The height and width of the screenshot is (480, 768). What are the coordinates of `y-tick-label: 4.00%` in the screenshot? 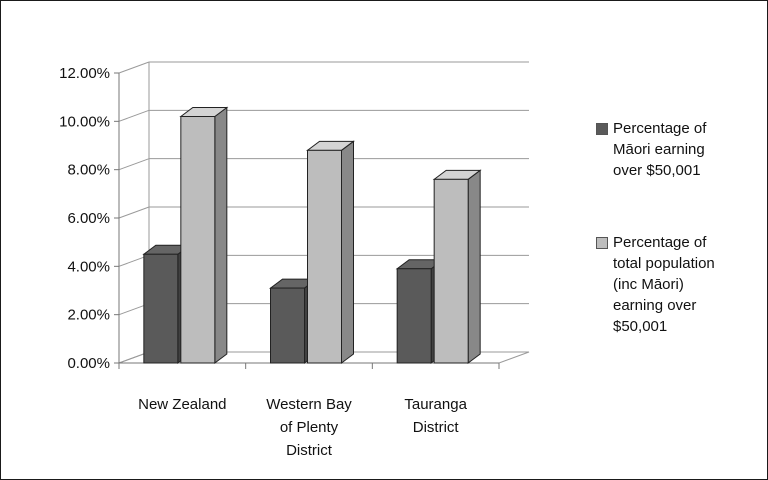 It's located at (88, 266).